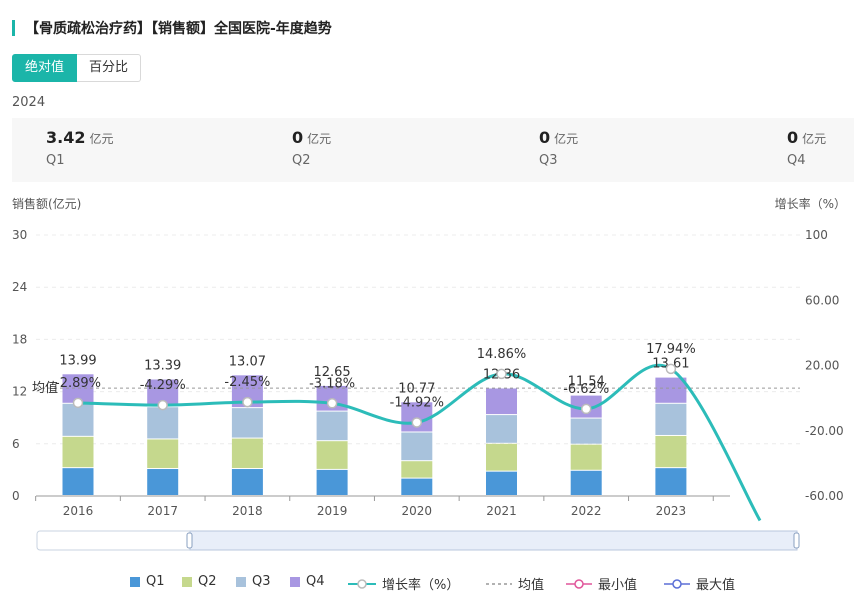 The width and height of the screenshot is (863, 603). Describe the element at coordinates (403, 583) in the screenshot. I see `legend-growth: 增长率（%）` at that location.